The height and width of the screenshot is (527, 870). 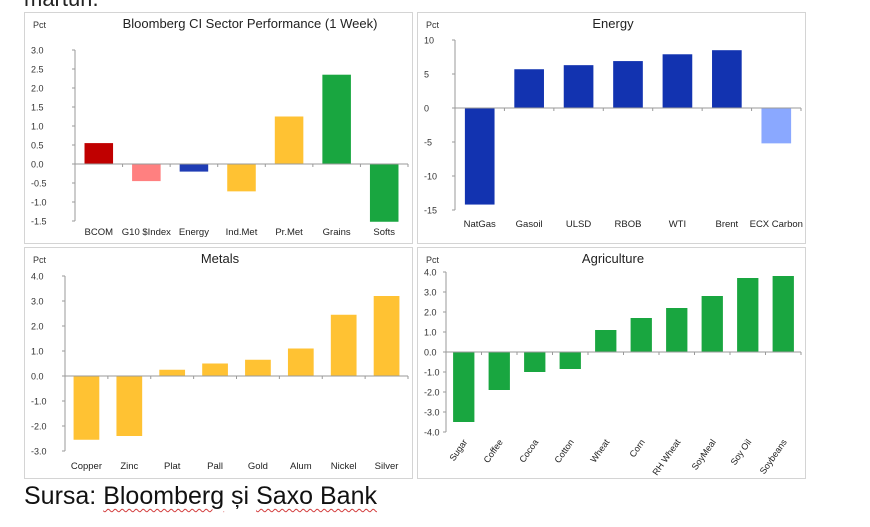 I want to click on y-tick-label: -5, so click(x=428, y=143).